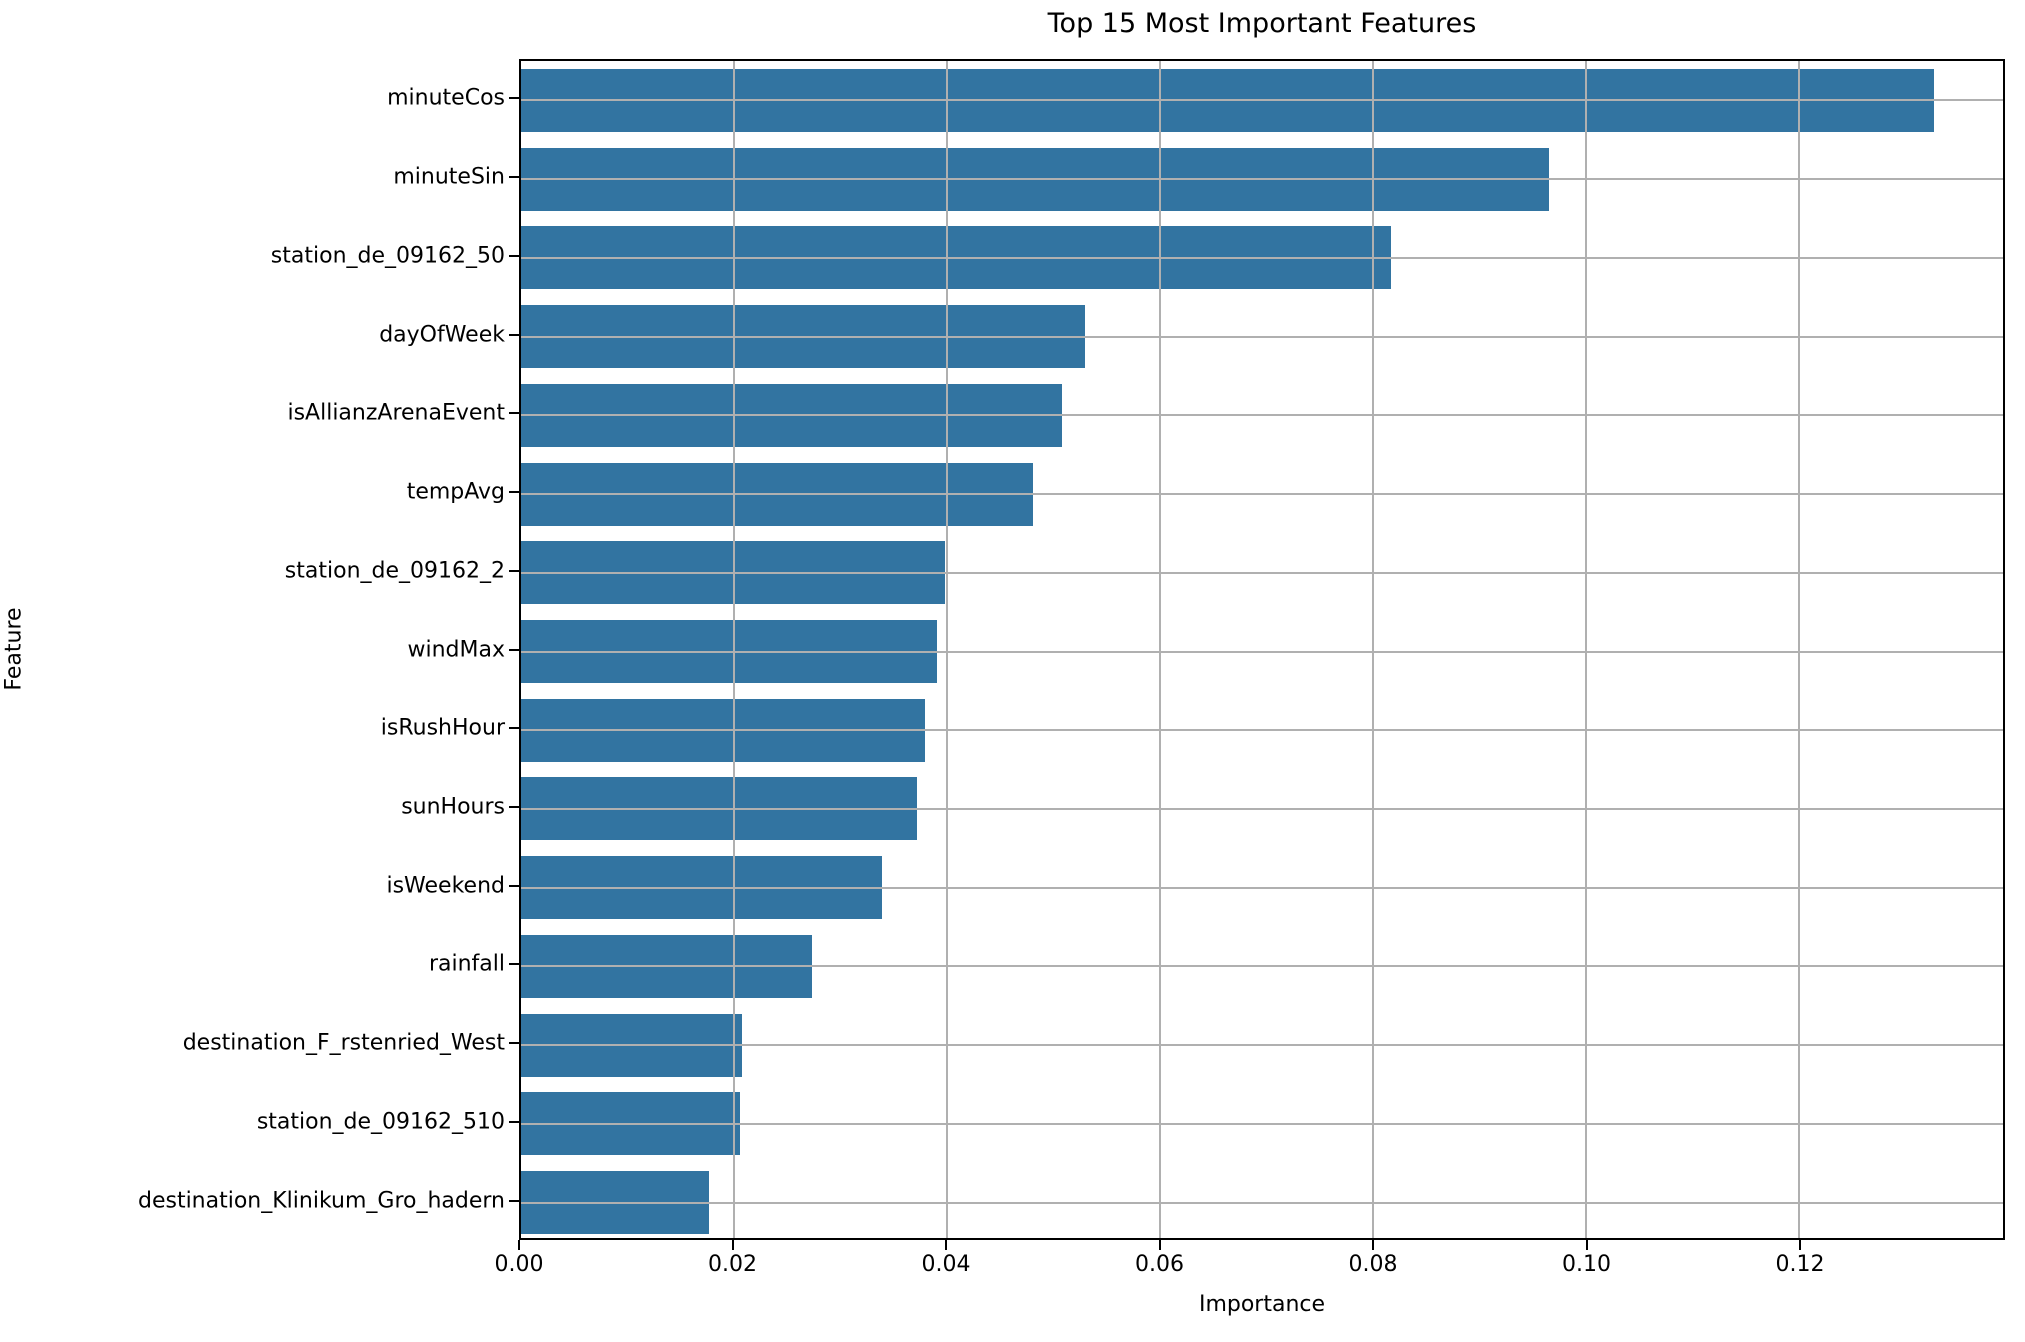  I want to click on y-tick-label-destination_F_rstenried_West: destination_F_rstenried_West, so click(343, 1043).